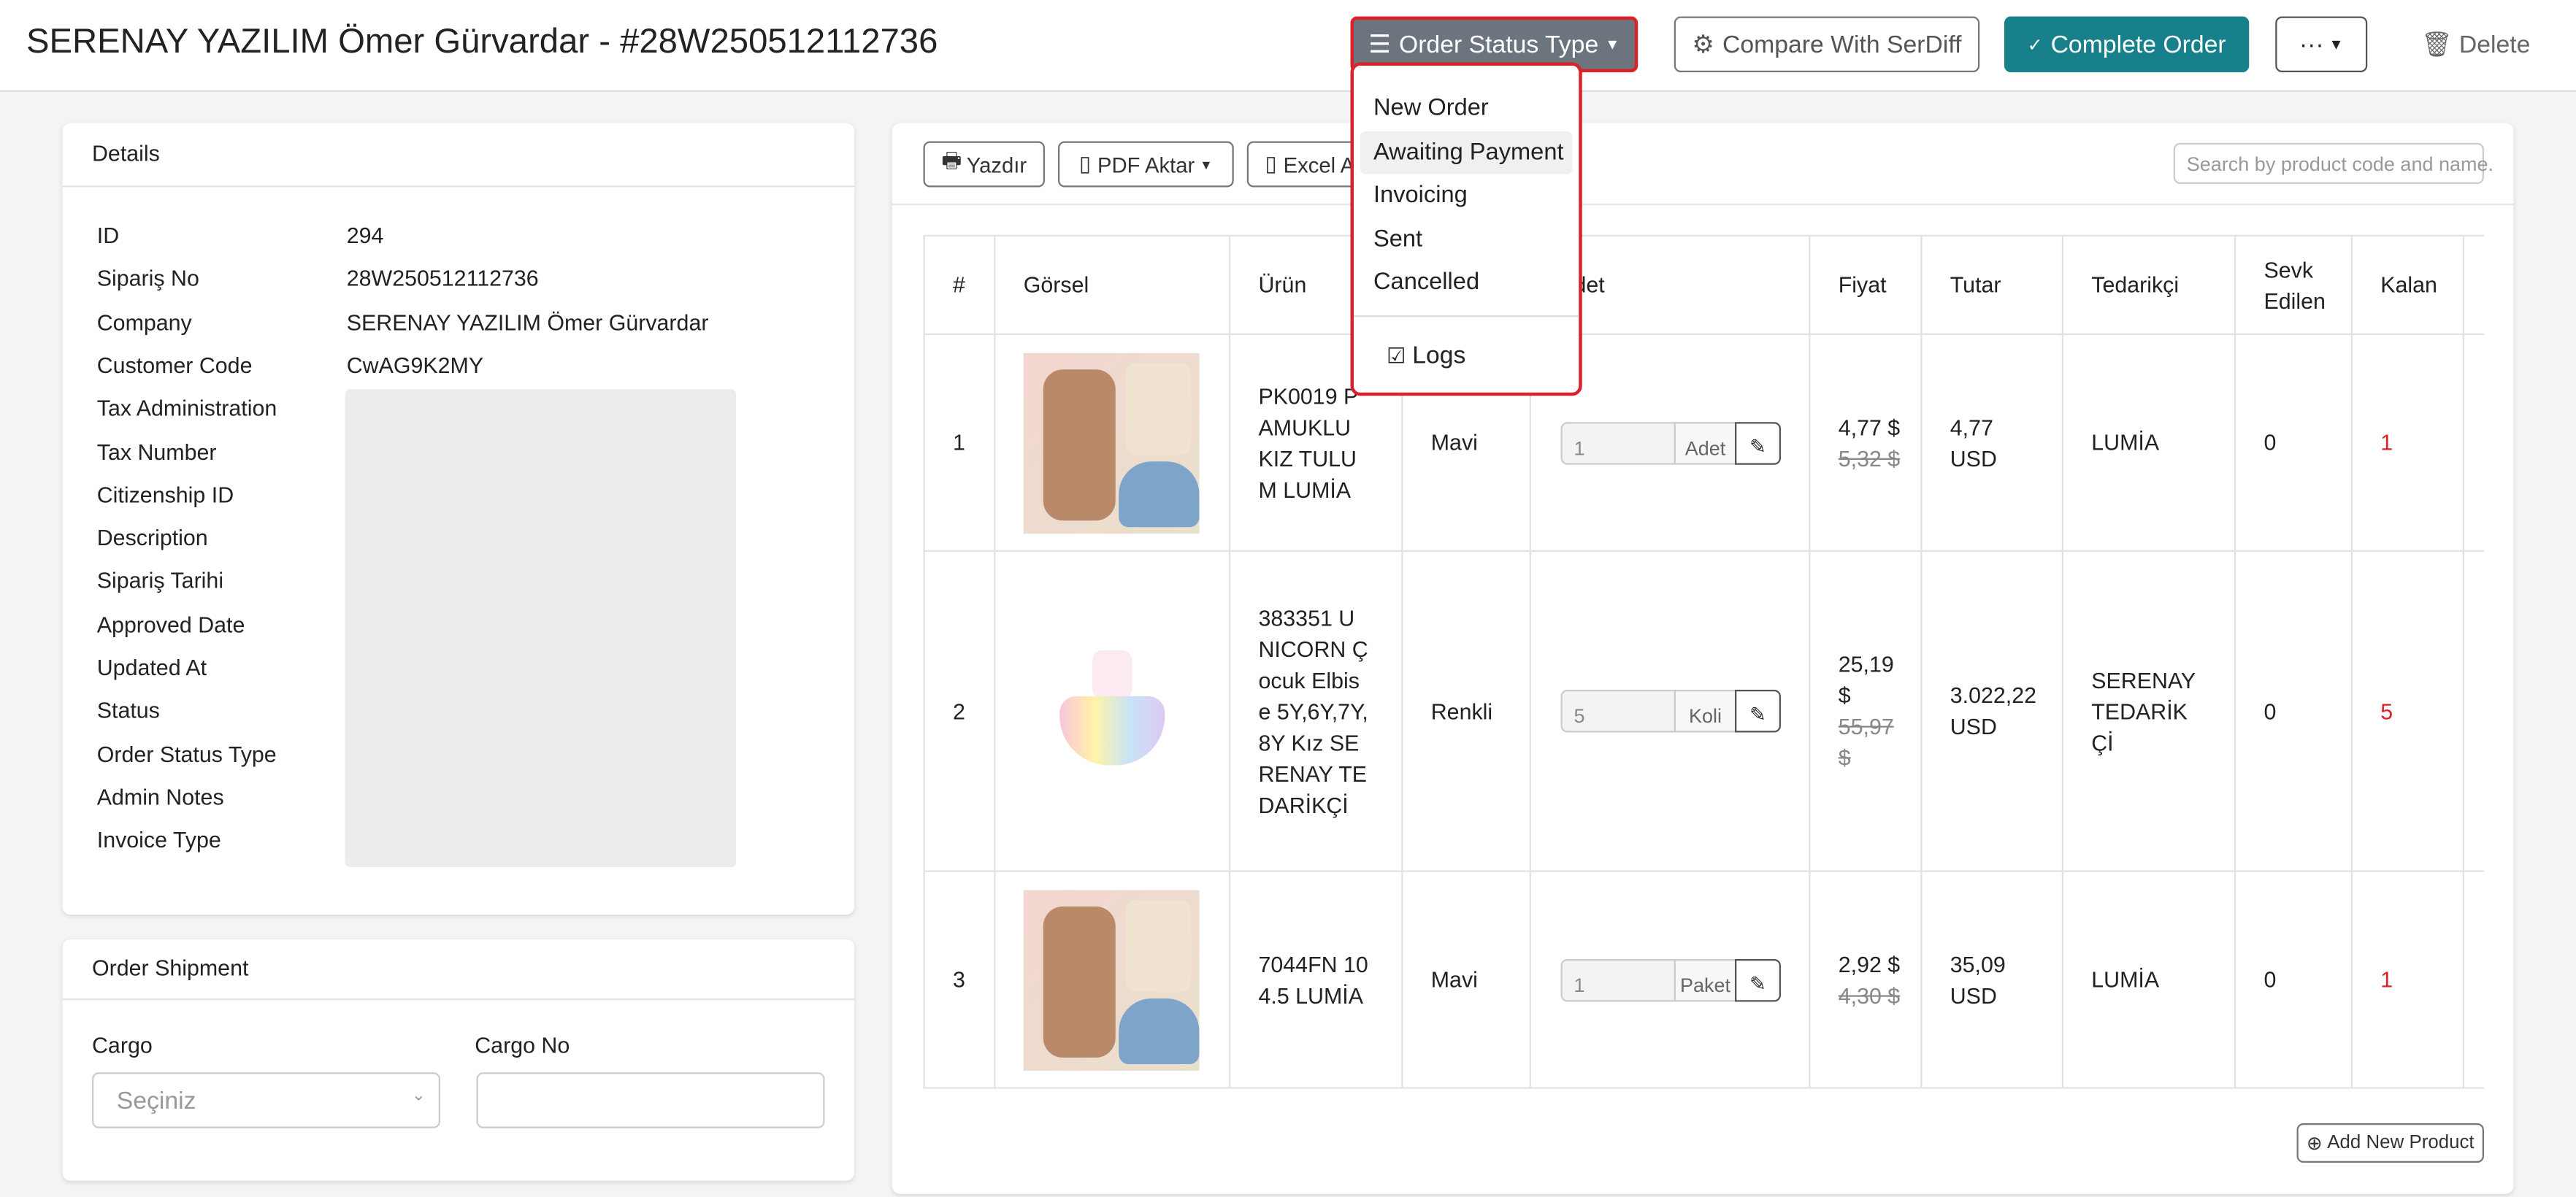 The width and height of the screenshot is (2576, 1197). I want to click on label: Logs, so click(1439, 356).